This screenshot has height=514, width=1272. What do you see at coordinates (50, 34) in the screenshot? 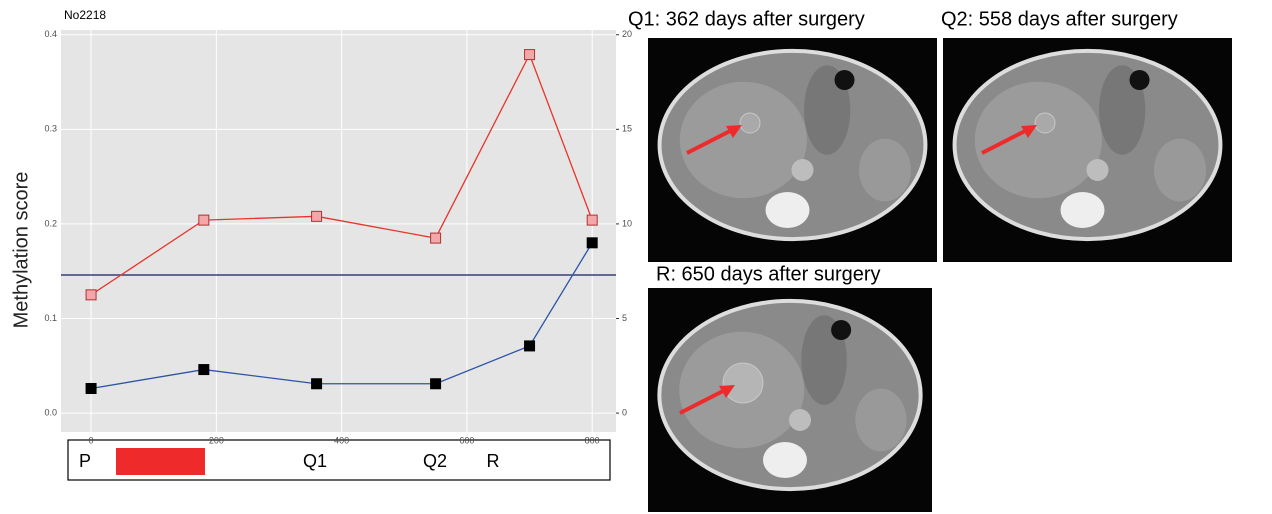
I see `y-tick-label: 0.4` at bounding box center [50, 34].